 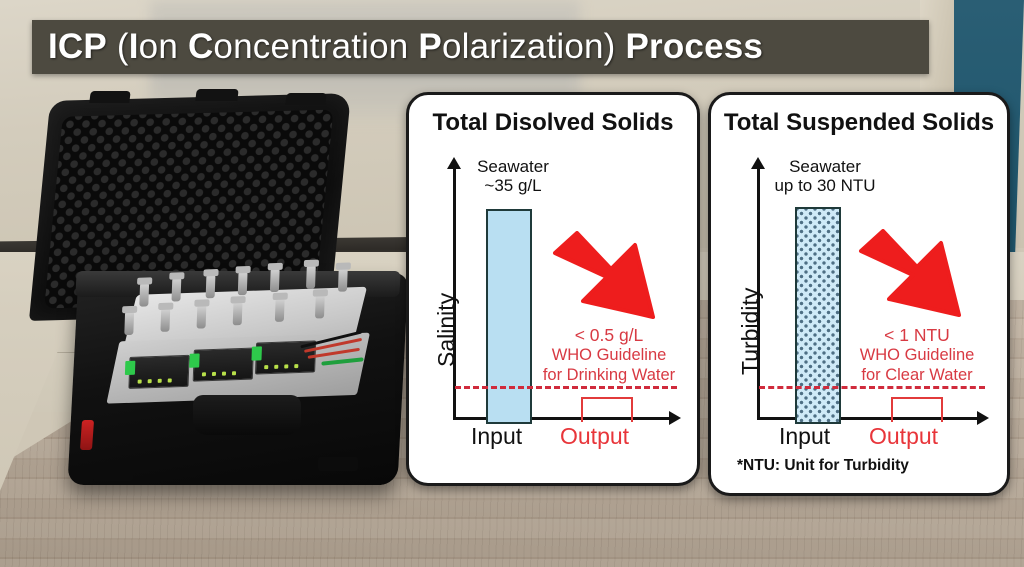 What do you see at coordinates (446, 329) in the screenshot?
I see `y-axis-label-salinity: Salinity` at bounding box center [446, 329].